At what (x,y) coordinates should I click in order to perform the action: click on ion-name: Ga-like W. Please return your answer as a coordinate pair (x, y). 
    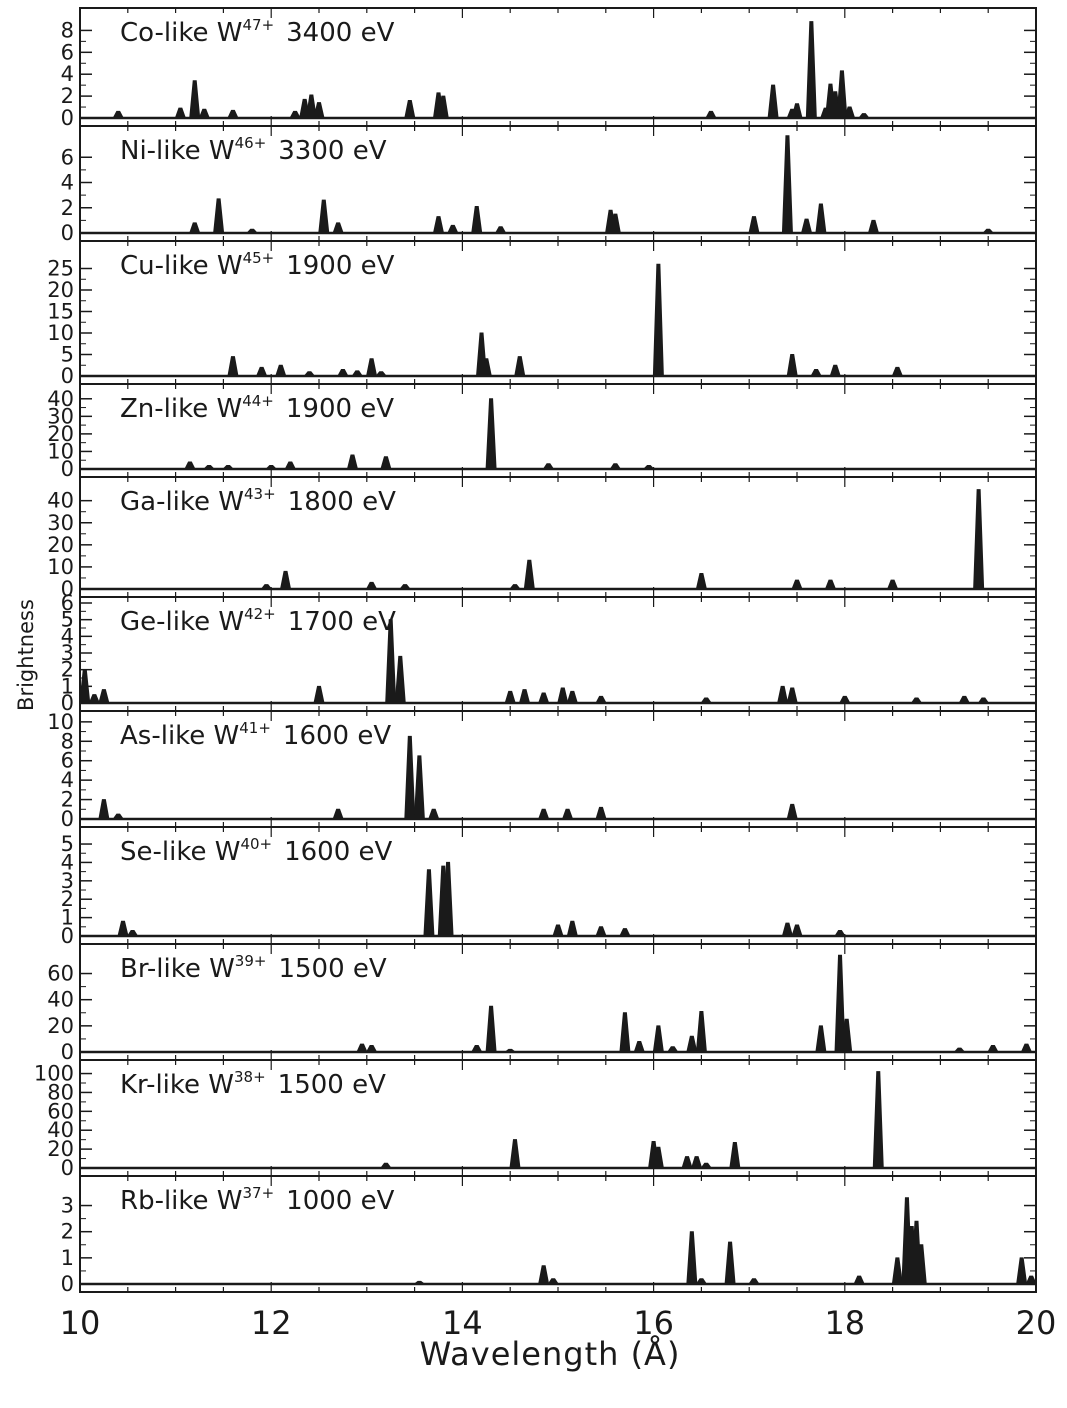
    Looking at the image, I should click on (182, 502).